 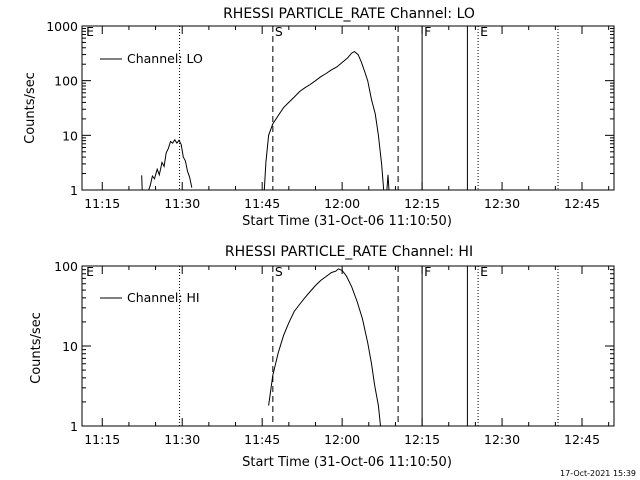 What do you see at coordinates (165, 58) in the screenshot?
I see `legend-label: Channel: LO` at bounding box center [165, 58].